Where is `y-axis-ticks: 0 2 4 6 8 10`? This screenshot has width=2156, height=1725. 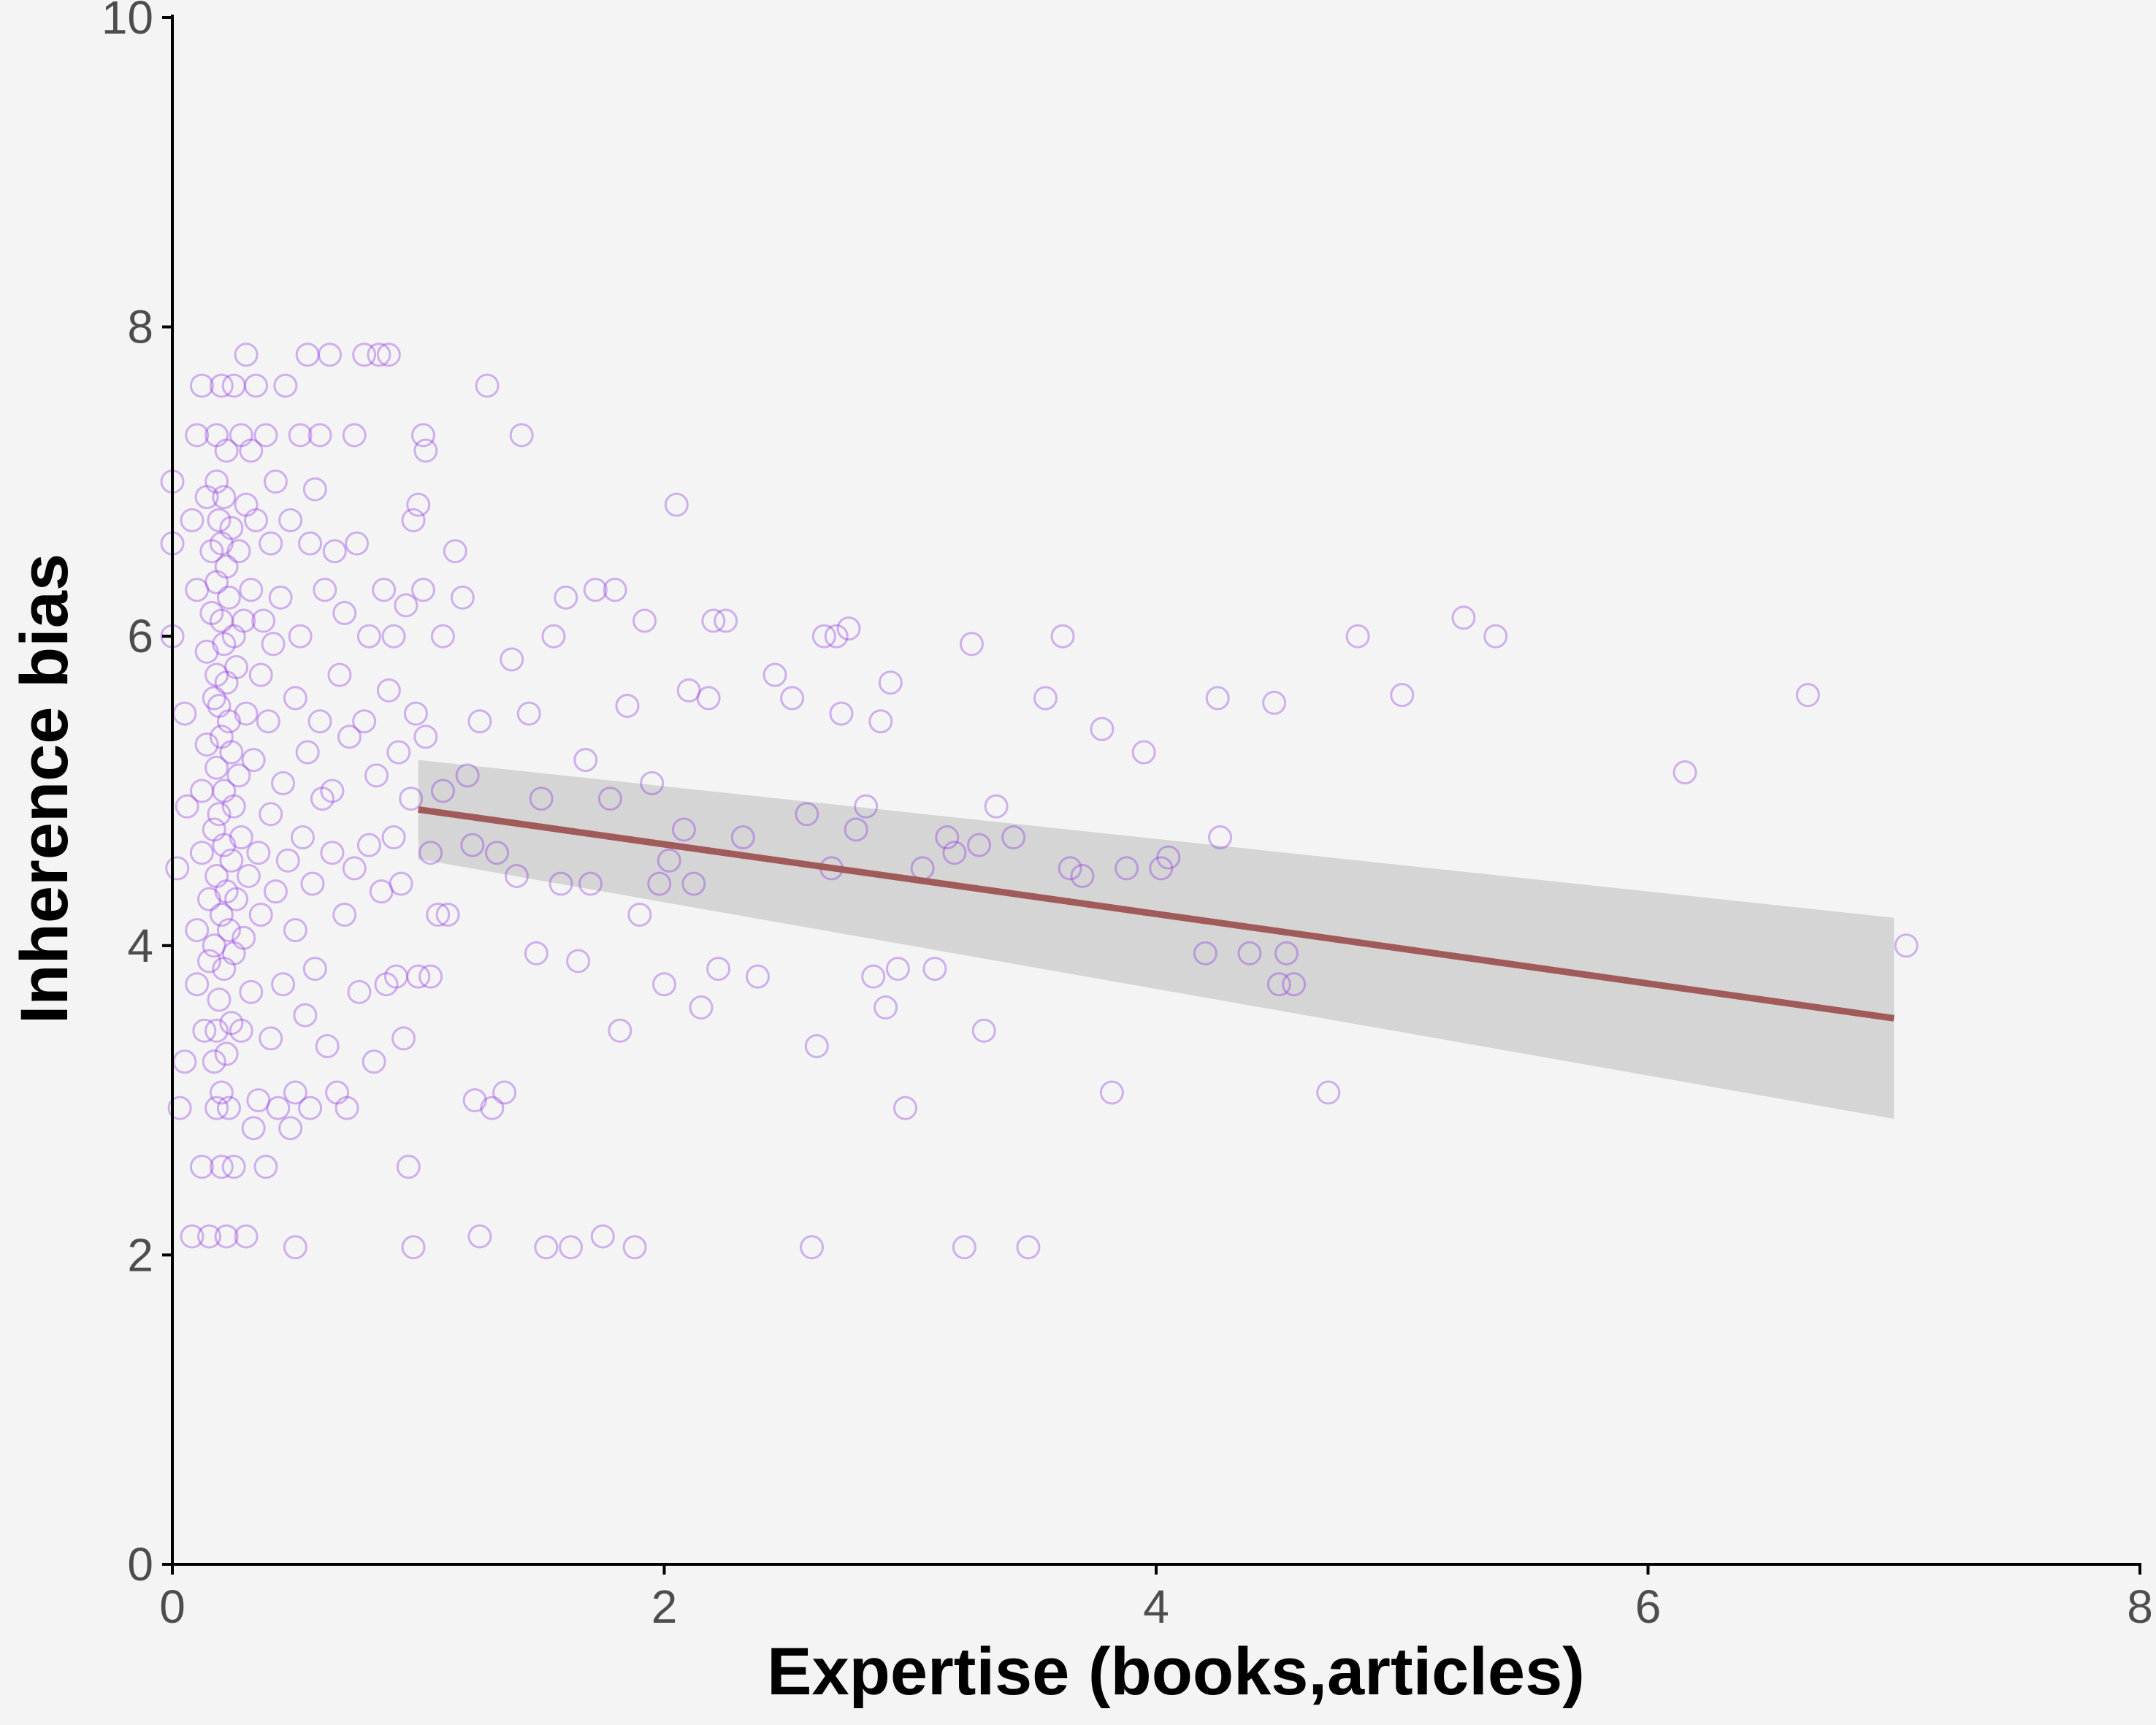
y-axis-ticks: 0 2 4 6 8 10 is located at coordinates (137, 795).